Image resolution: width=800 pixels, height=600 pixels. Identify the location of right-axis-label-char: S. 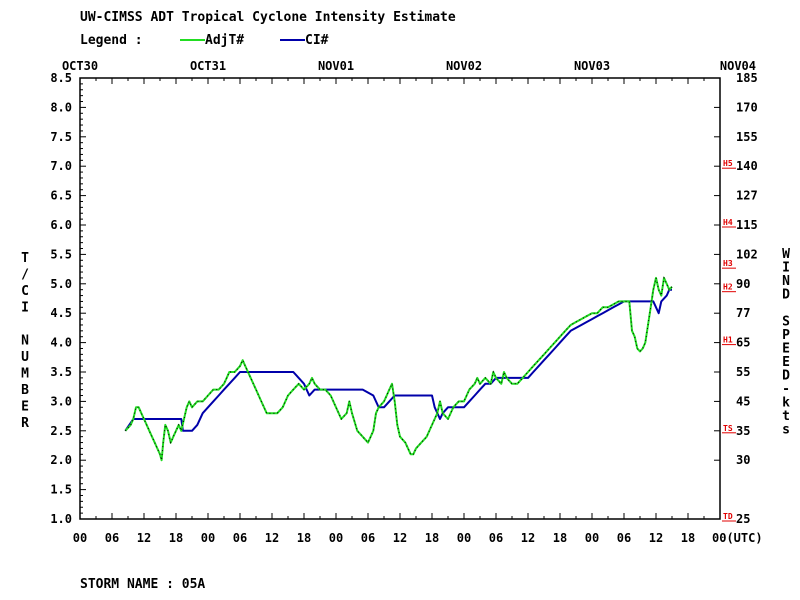
(786, 322).